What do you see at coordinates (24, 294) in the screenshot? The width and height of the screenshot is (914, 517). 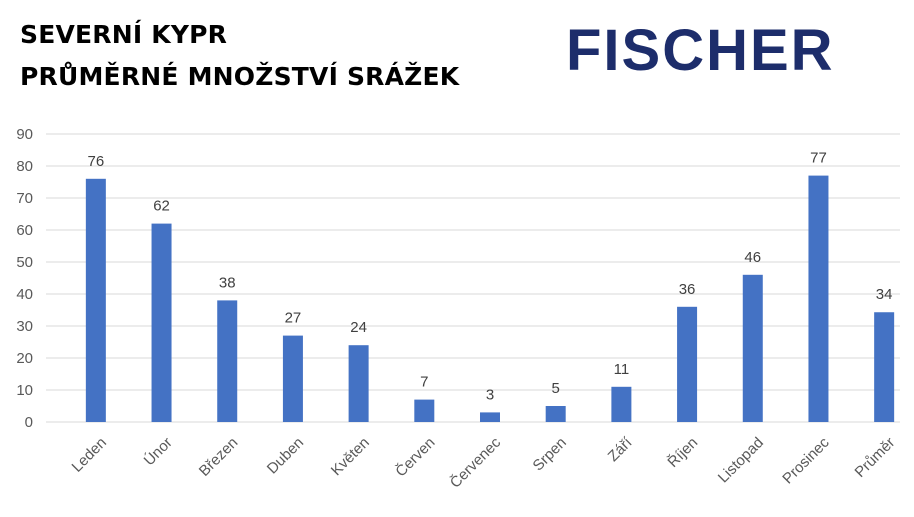 I see `y-tick-label: 40` at bounding box center [24, 294].